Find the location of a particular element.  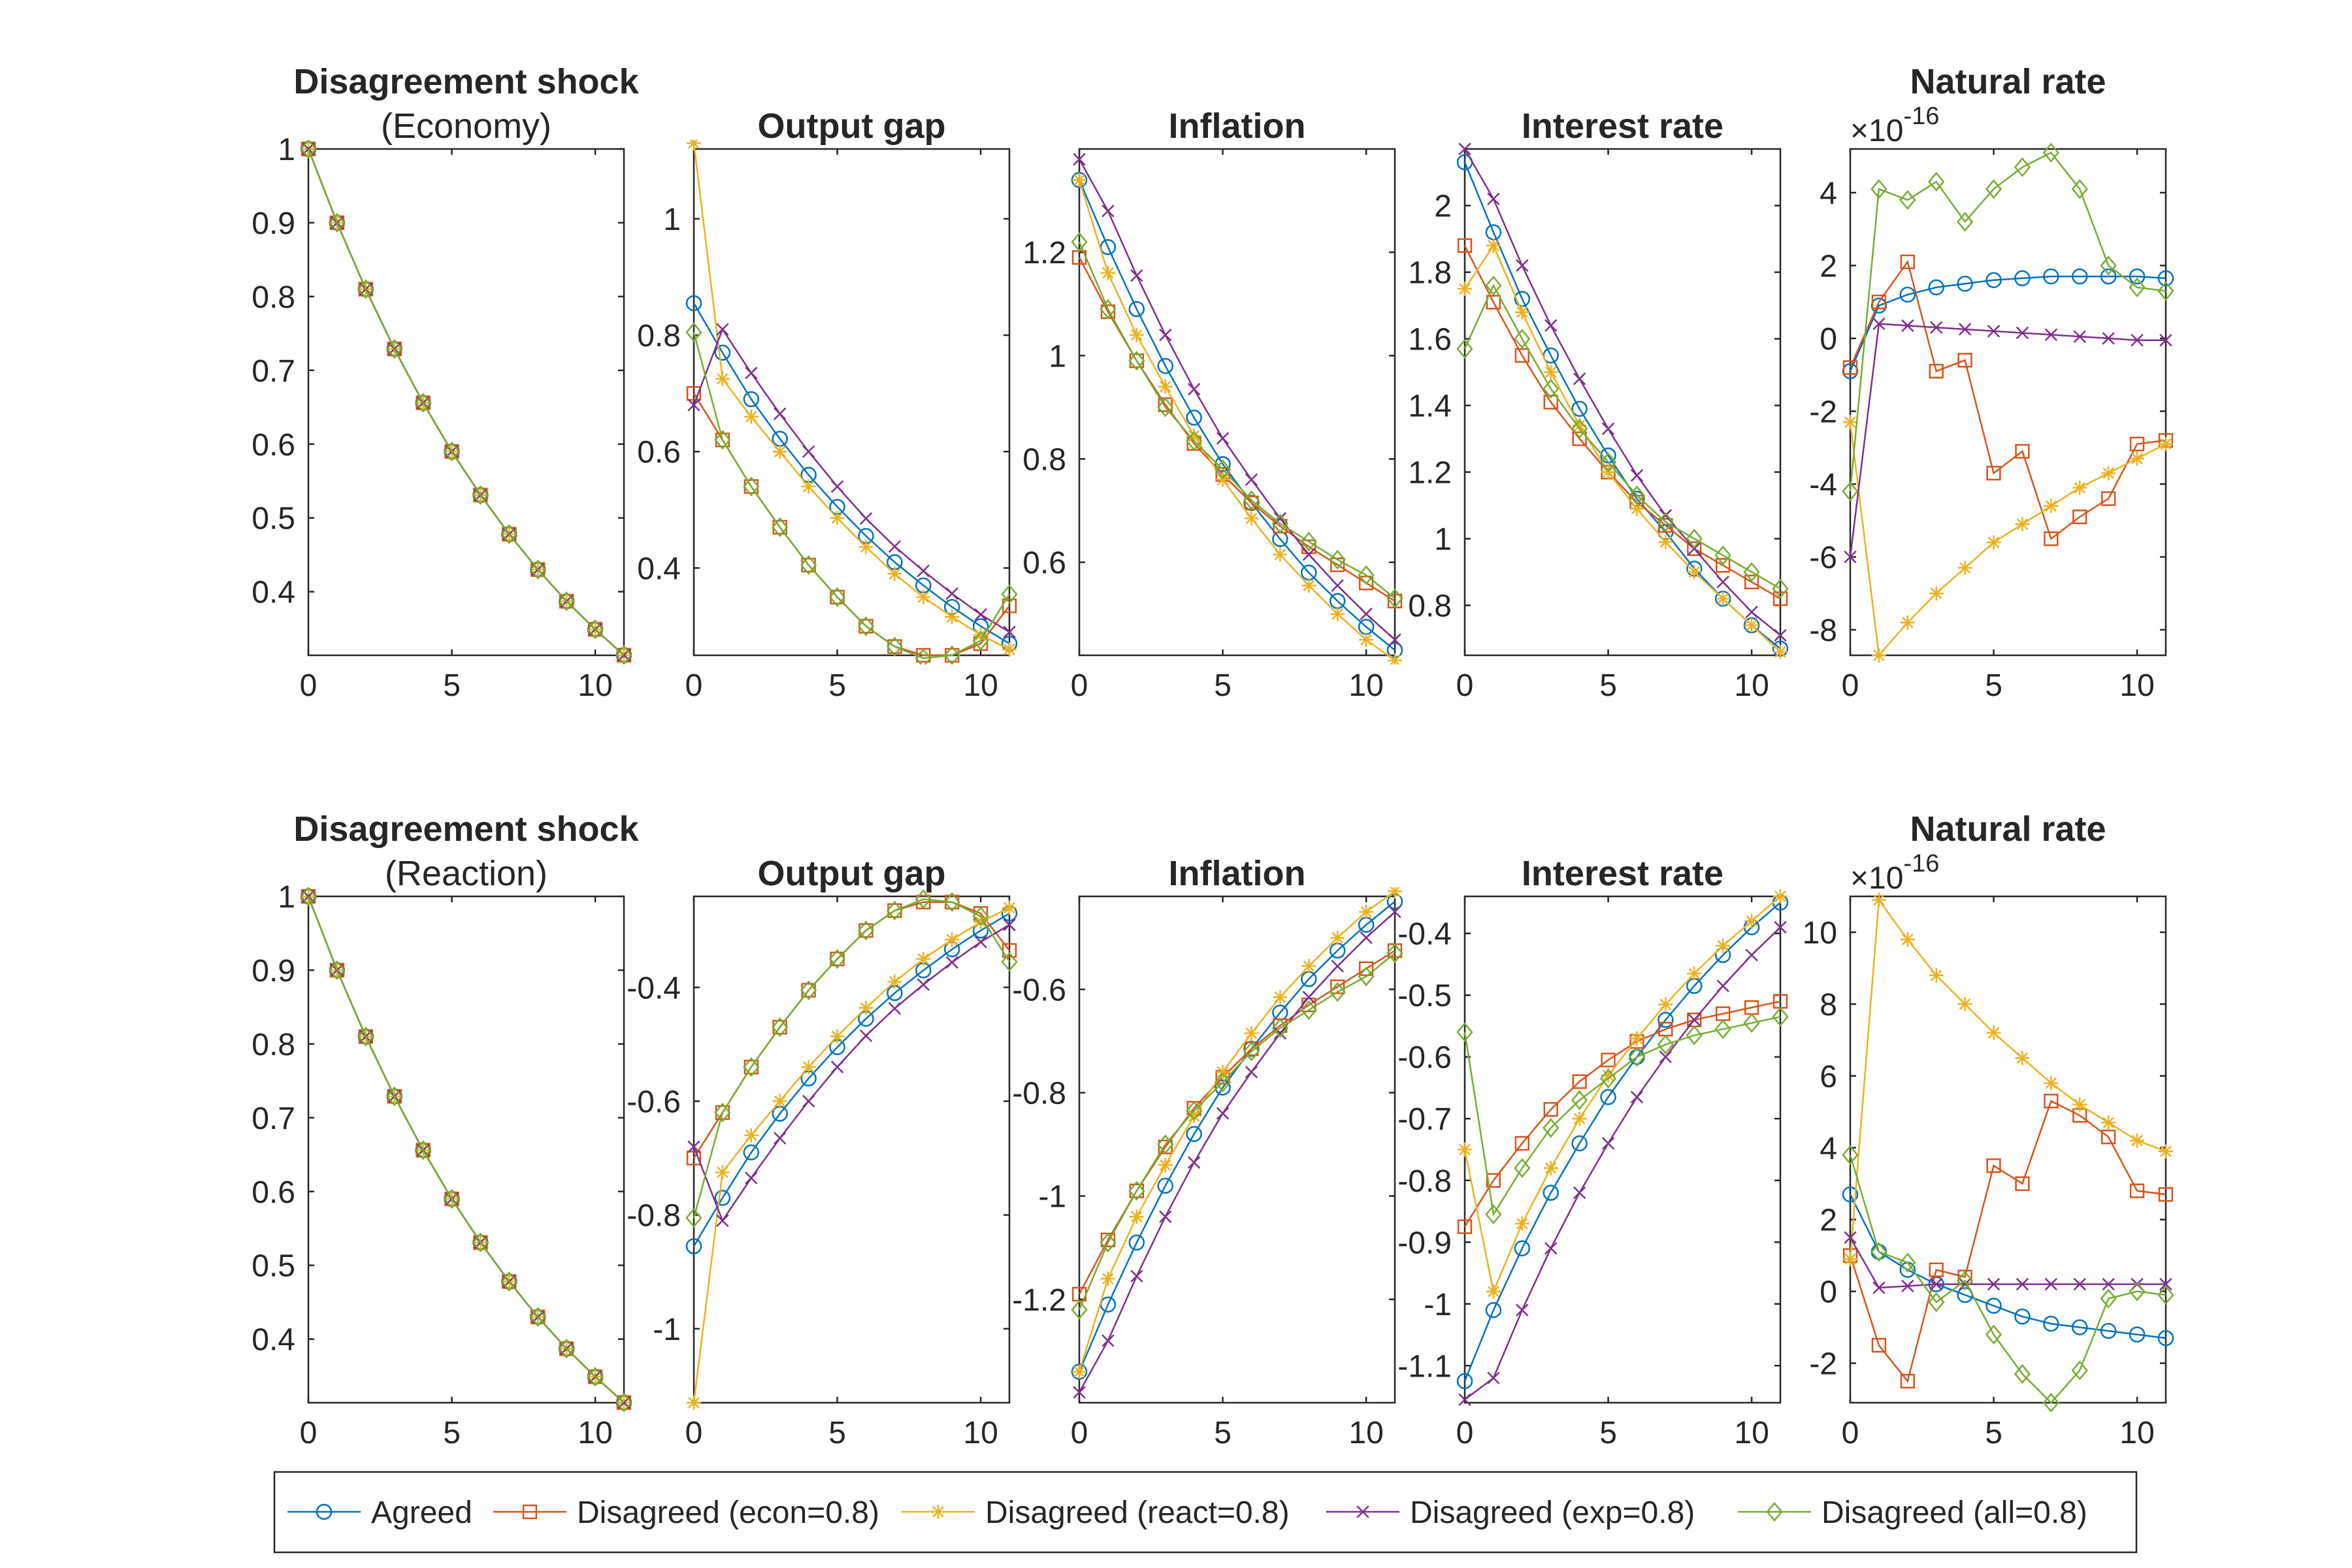

series-disagreed-react-0-8- is located at coordinates (1237, 1133).